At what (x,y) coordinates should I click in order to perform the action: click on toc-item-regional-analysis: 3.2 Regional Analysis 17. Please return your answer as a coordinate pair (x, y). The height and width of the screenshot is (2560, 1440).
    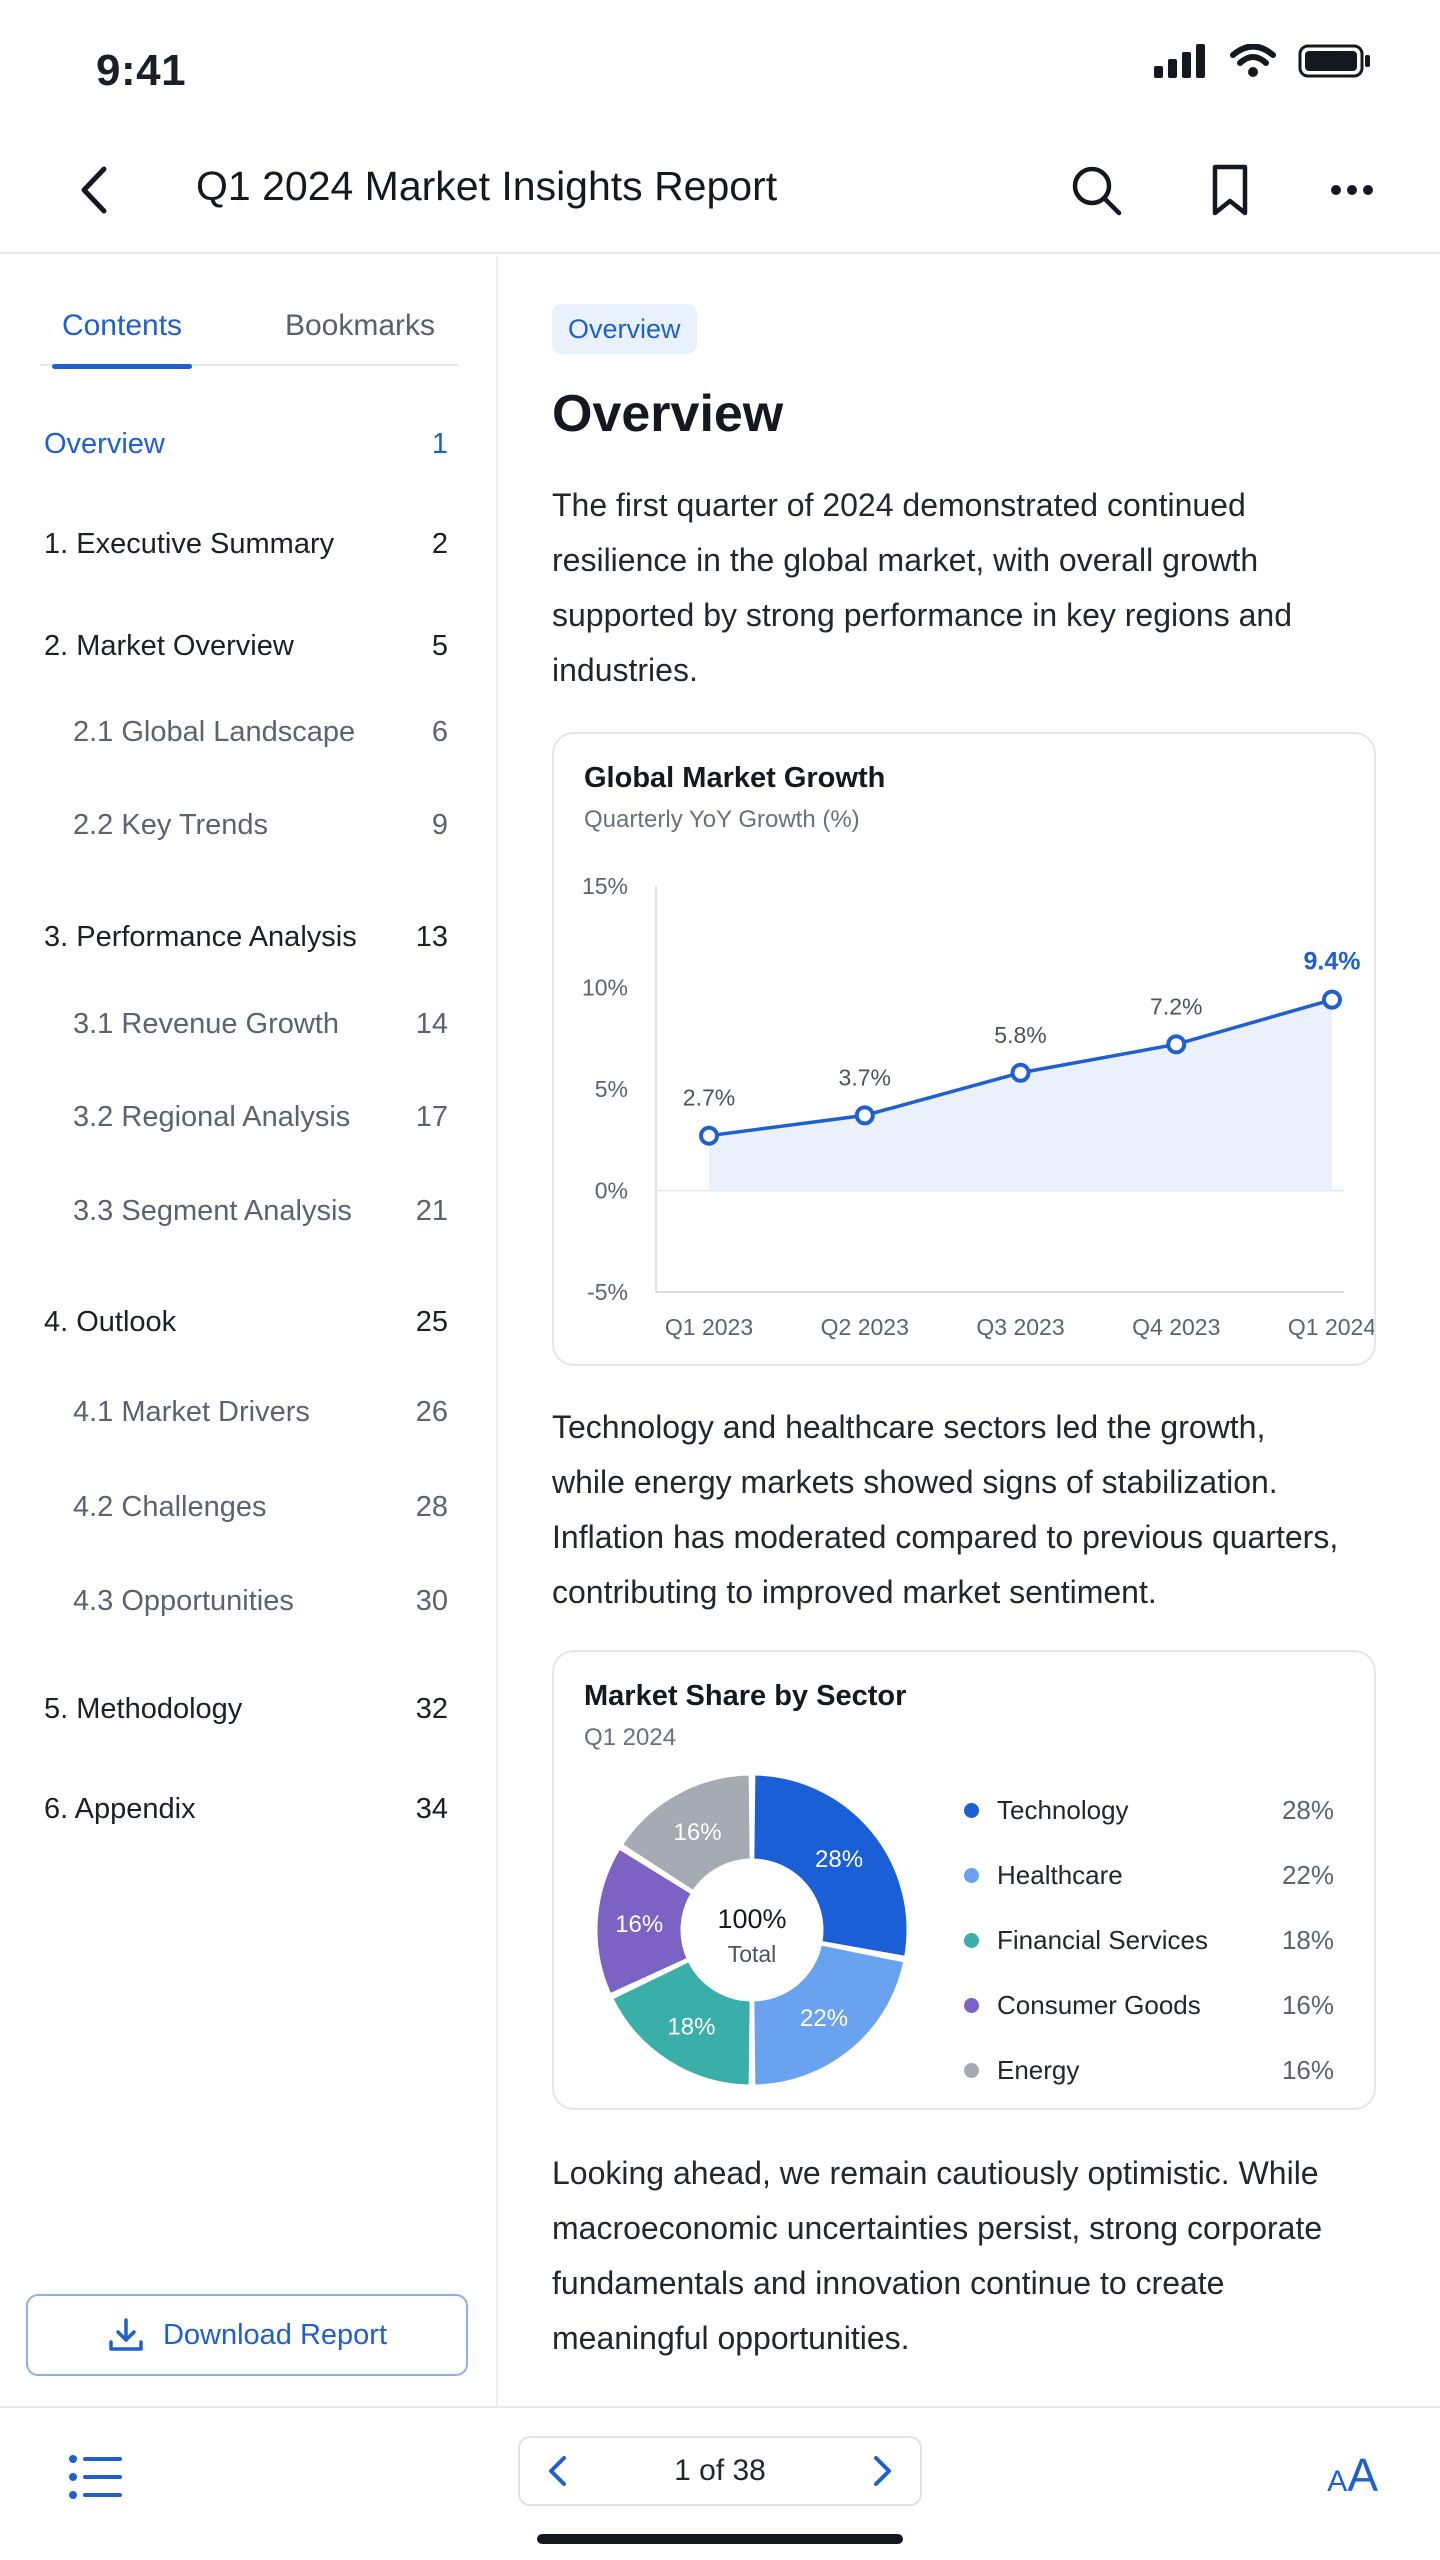
    Looking at the image, I should click on (260, 1117).